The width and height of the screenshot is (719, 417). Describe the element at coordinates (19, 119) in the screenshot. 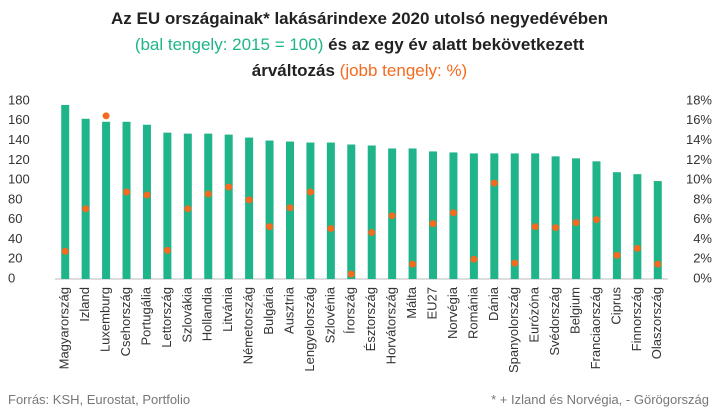

I see `y-tick-label: 160` at that location.